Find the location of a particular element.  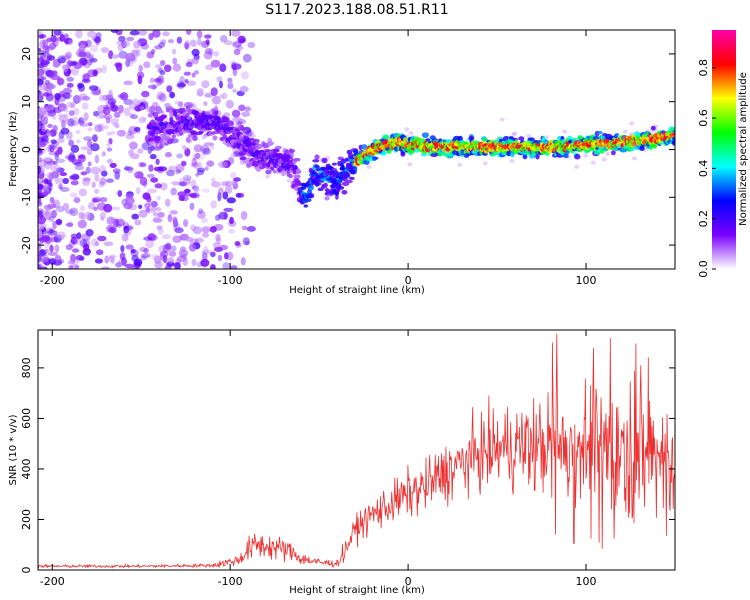

y-tick-label: 800 is located at coordinates (26, 367).